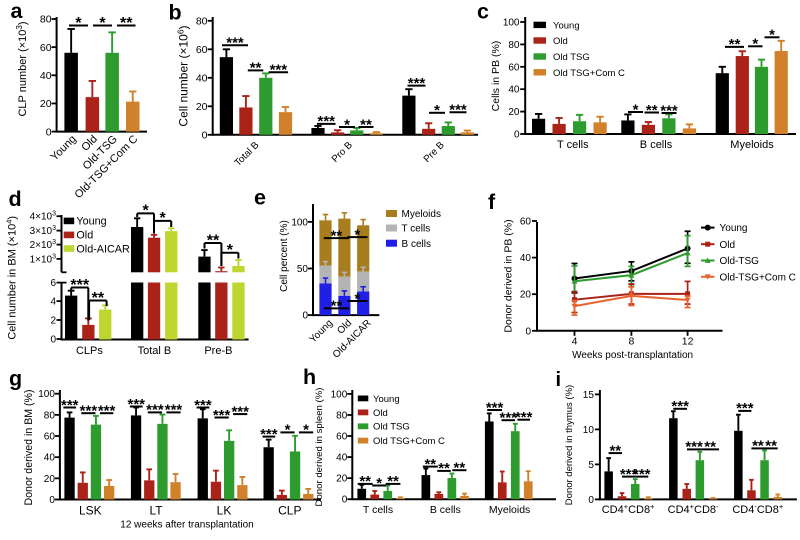 This screenshot has width=800, height=540. What do you see at coordinates (591, 465) in the screenshot?
I see `svg-text: 5` at bounding box center [591, 465].